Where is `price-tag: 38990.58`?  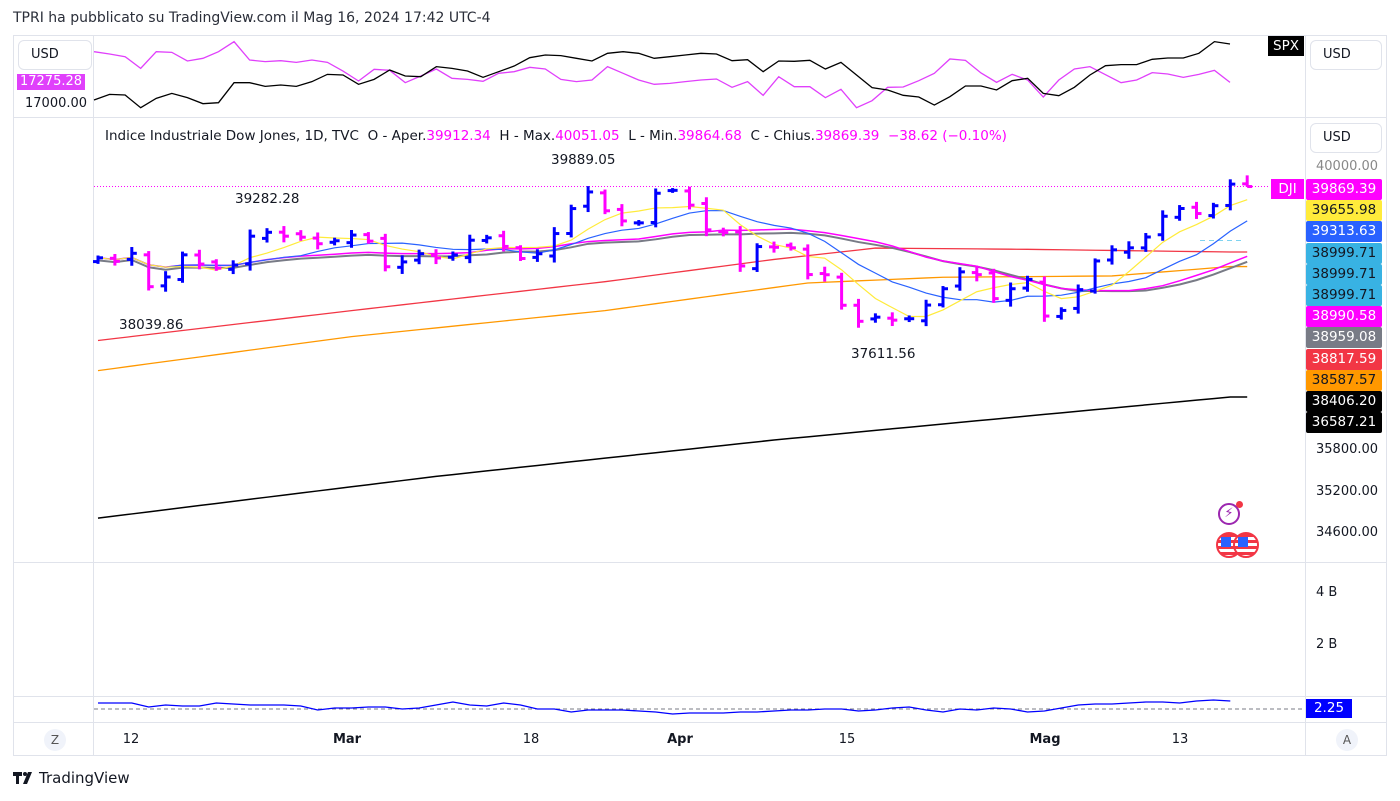 price-tag: 38990.58 is located at coordinates (1344, 317).